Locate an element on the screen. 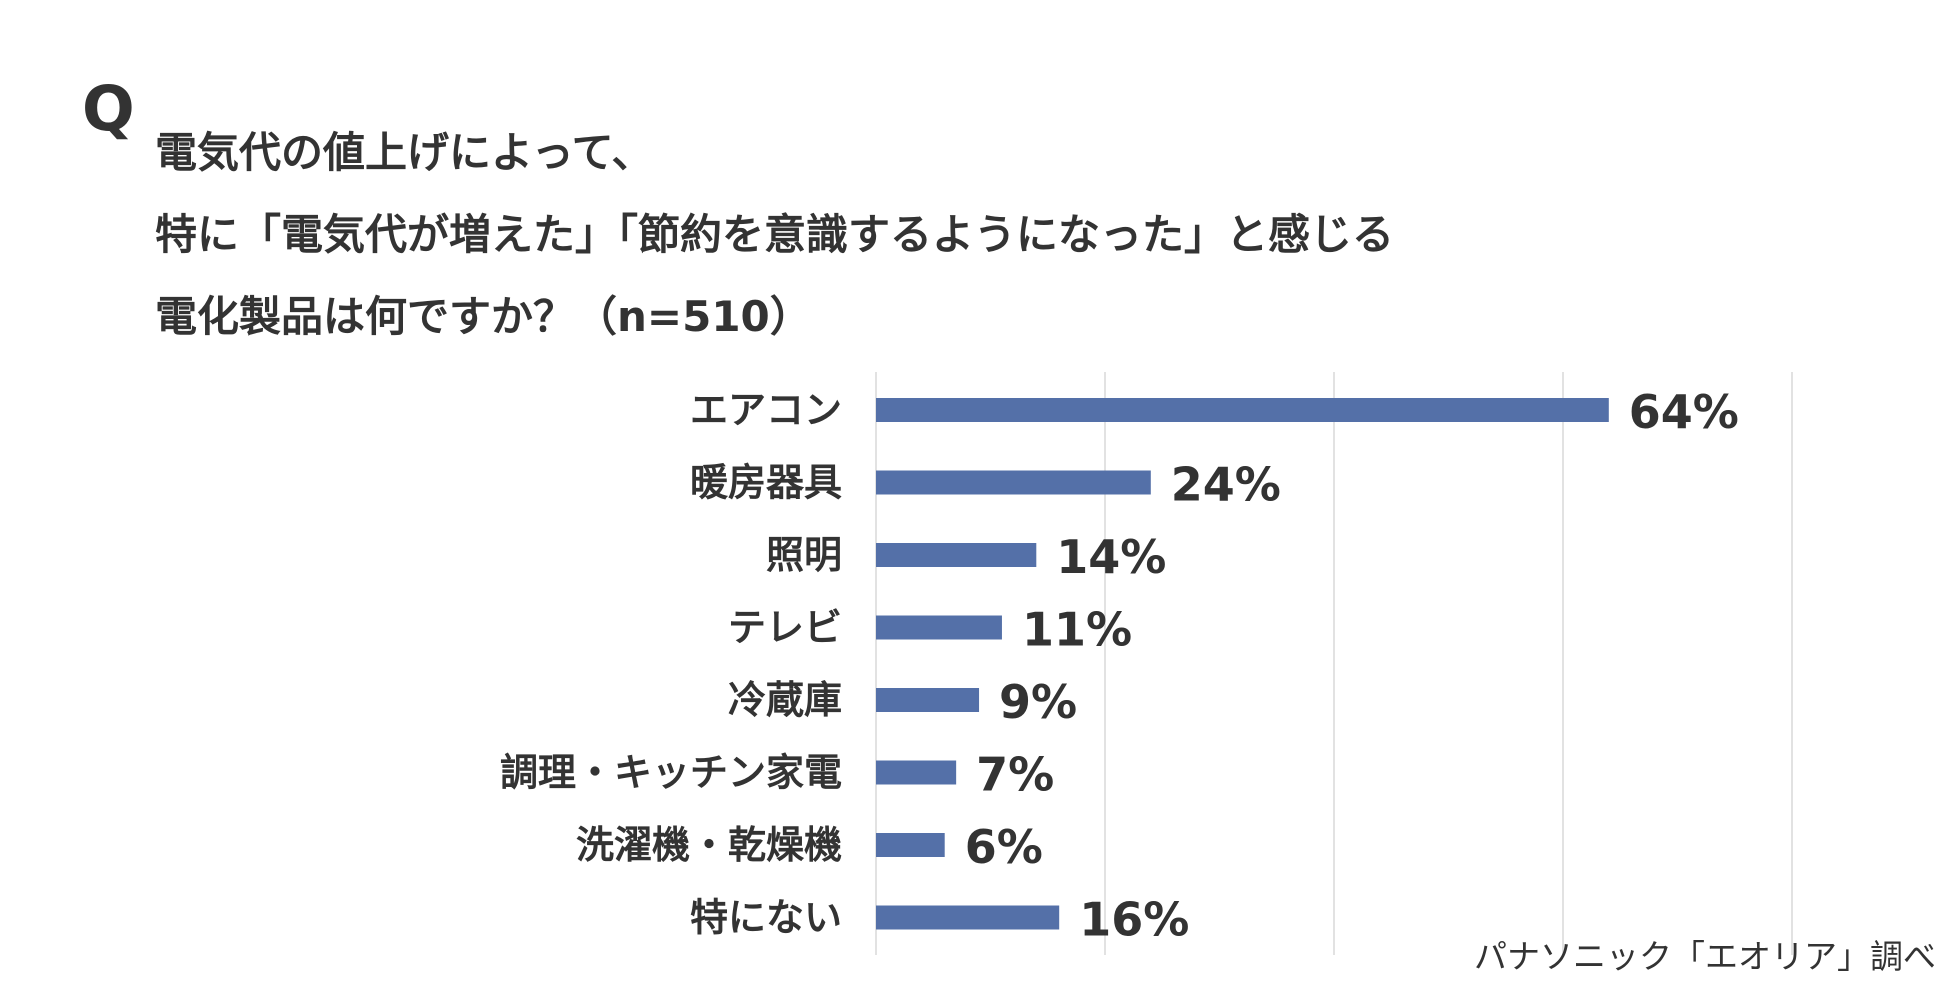 This screenshot has height=990, width=1950. category-label-7: 特にない is located at coordinates (766, 918).